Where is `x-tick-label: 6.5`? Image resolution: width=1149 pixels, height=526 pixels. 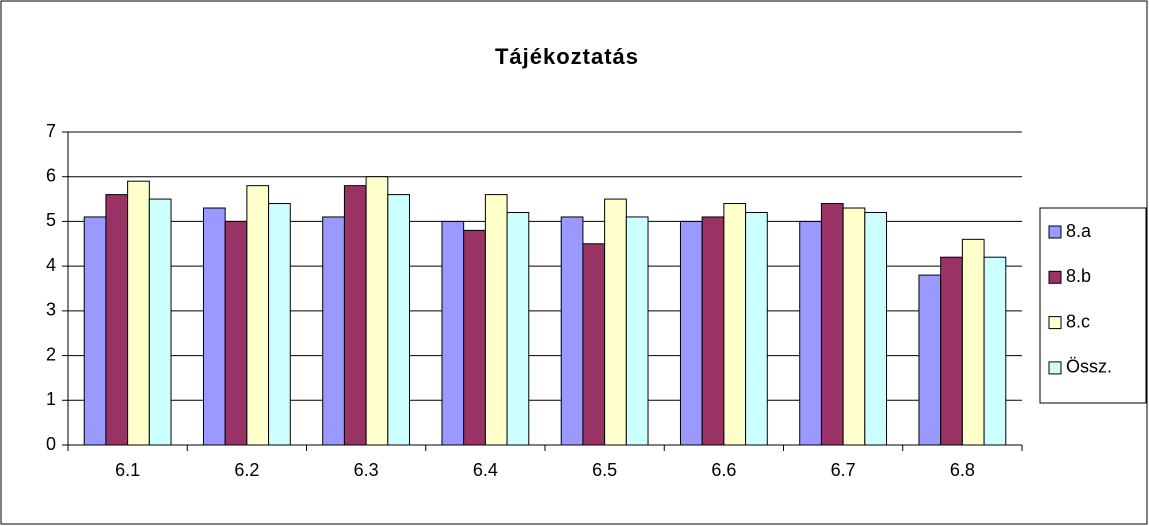 x-tick-label: 6.5 is located at coordinates (604, 470).